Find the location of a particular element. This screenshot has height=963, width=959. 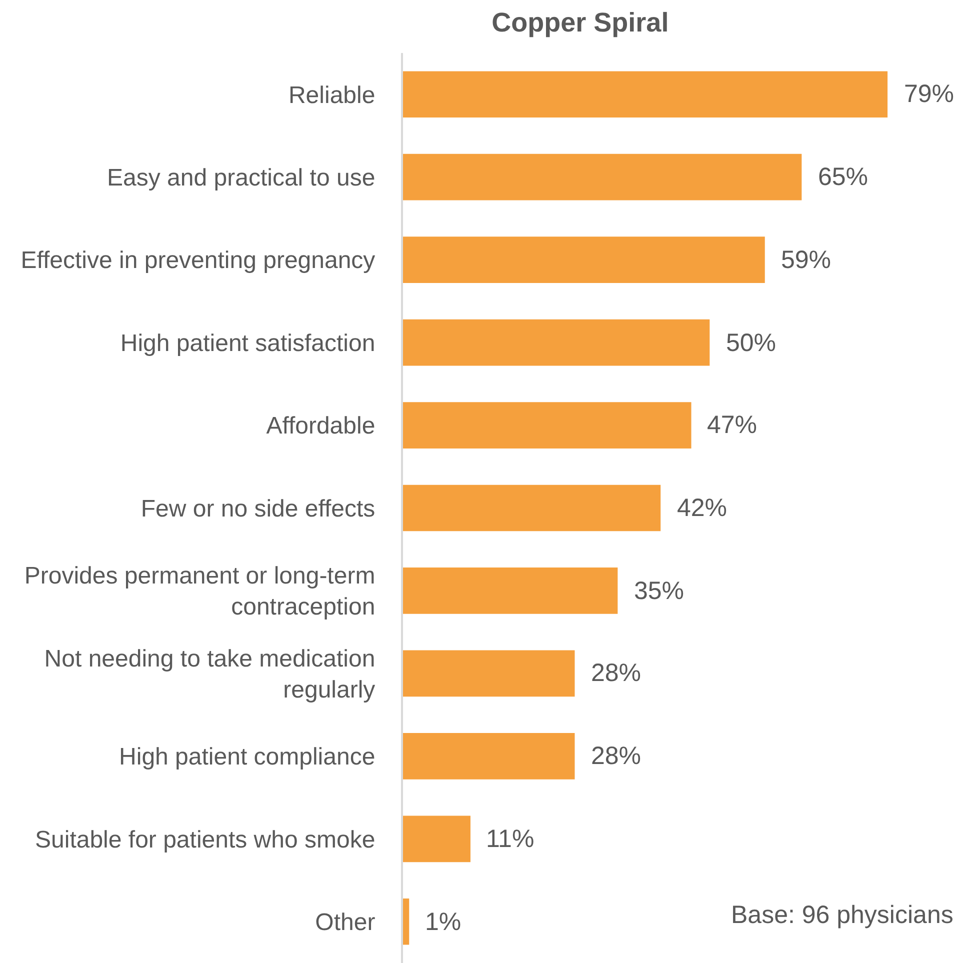

y-tick-label: High patient compliance is located at coordinates (247, 757).